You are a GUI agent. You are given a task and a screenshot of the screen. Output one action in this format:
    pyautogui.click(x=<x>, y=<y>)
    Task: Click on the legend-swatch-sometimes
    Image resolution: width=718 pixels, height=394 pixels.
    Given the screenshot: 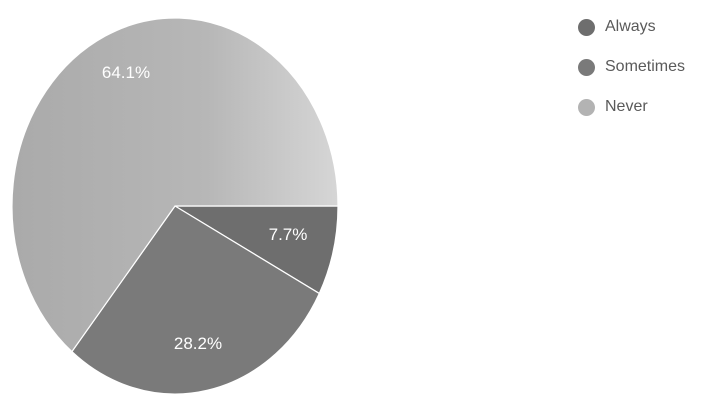 What is the action you would take?
    pyautogui.click(x=586, y=67)
    